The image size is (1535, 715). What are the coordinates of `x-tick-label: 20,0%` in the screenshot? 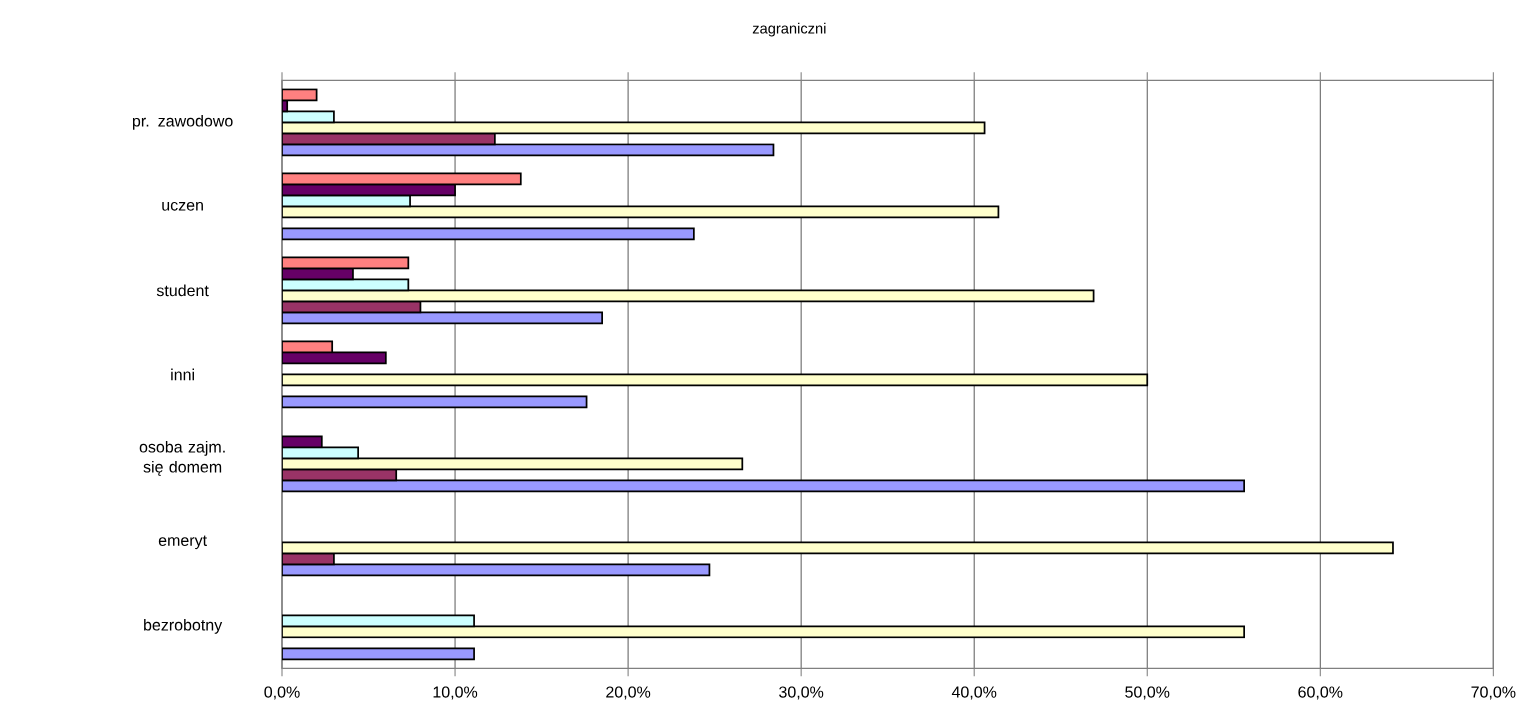 It's located at (628, 693).